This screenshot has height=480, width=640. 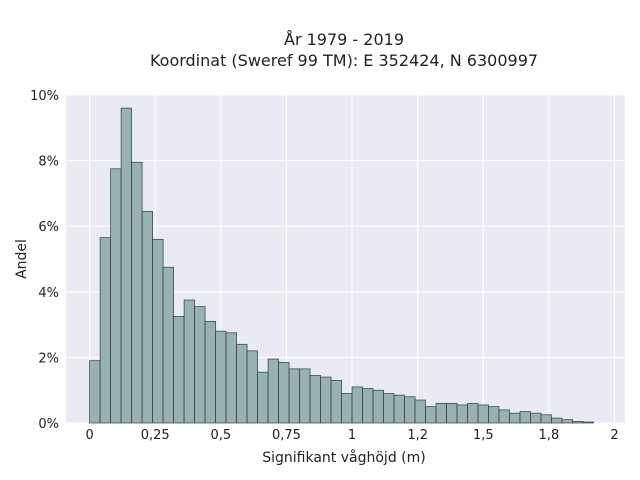 What do you see at coordinates (417, 435) in the screenshot?
I see `x-tick-label: 1,2` at bounding box center [417, 435].